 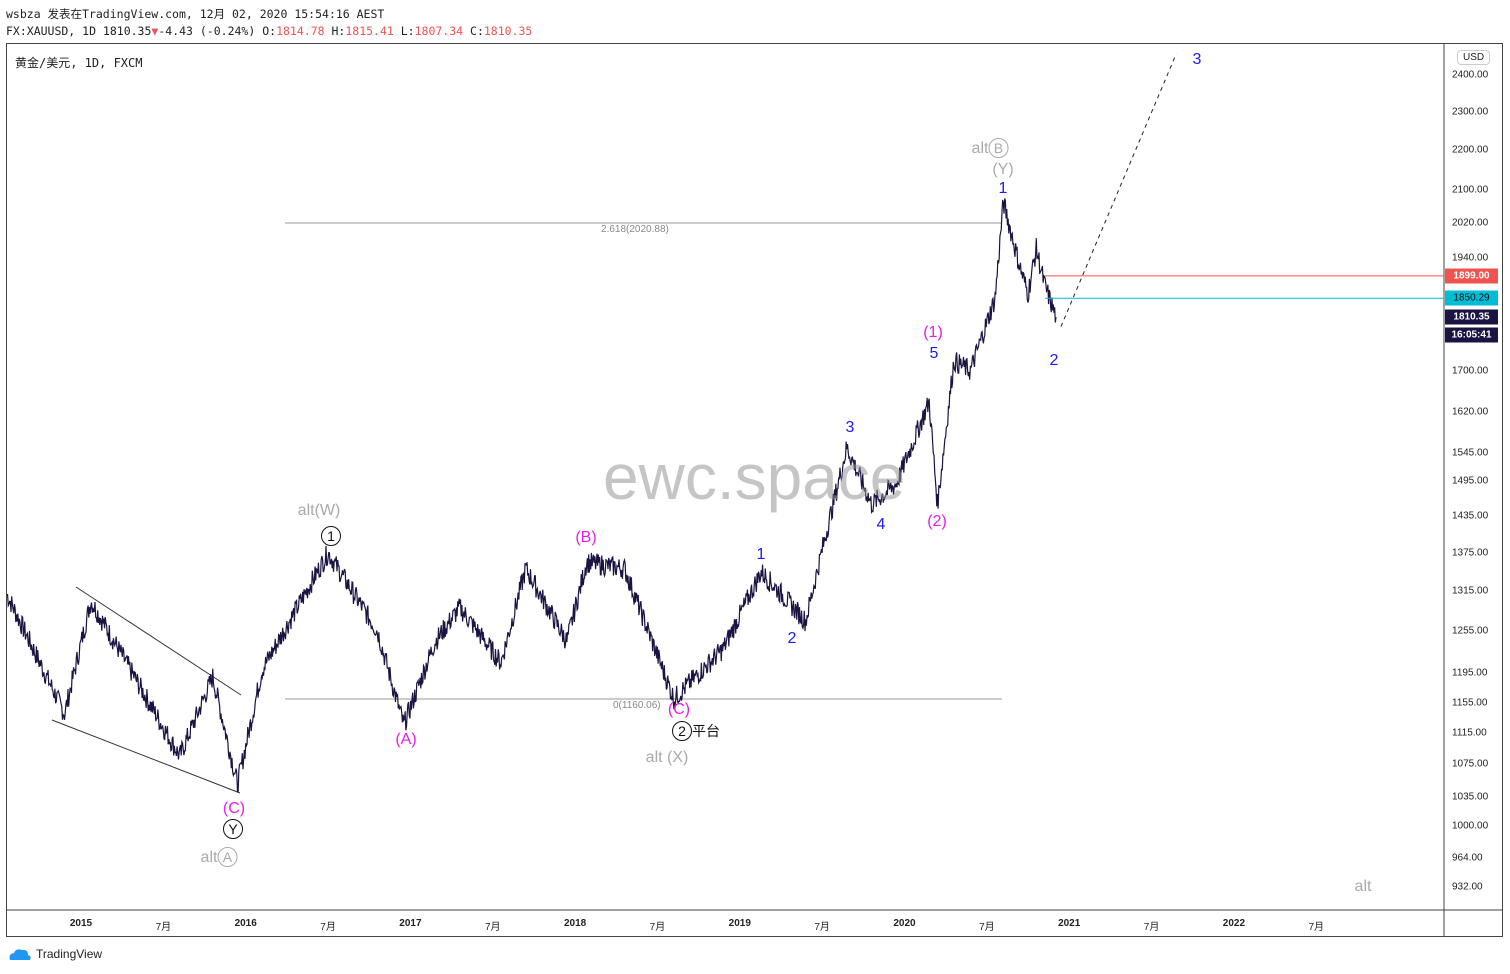 What do you see at coordinates (79, 63) in the screenshot?
I see `chart-legend: 黄金/美元, 1D, FXCM` at bounding box center [79, 63].